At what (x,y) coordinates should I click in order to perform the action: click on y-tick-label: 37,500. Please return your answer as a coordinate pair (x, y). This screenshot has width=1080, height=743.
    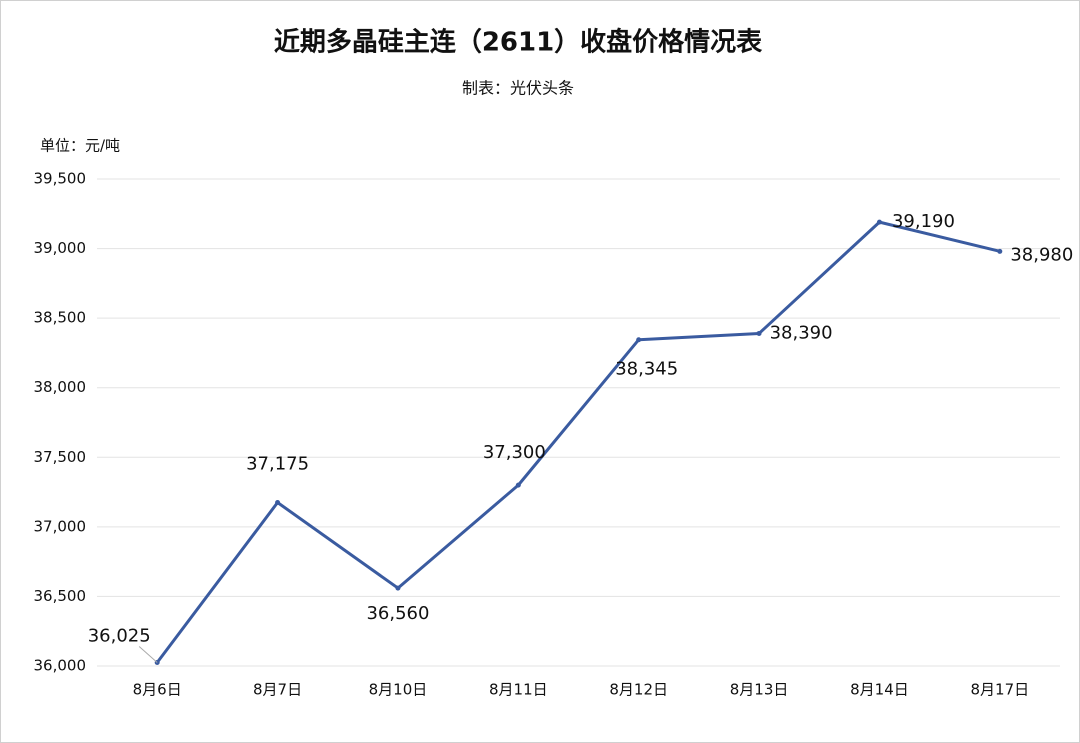
    Looking at the image, I should click on (60, 457).